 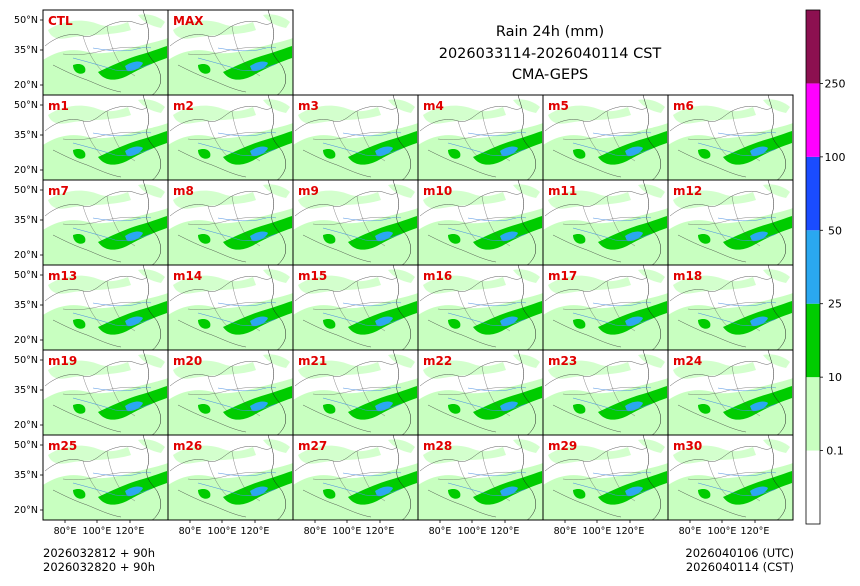 I want to click on panel-label: m7, so click(x=58, y=191).